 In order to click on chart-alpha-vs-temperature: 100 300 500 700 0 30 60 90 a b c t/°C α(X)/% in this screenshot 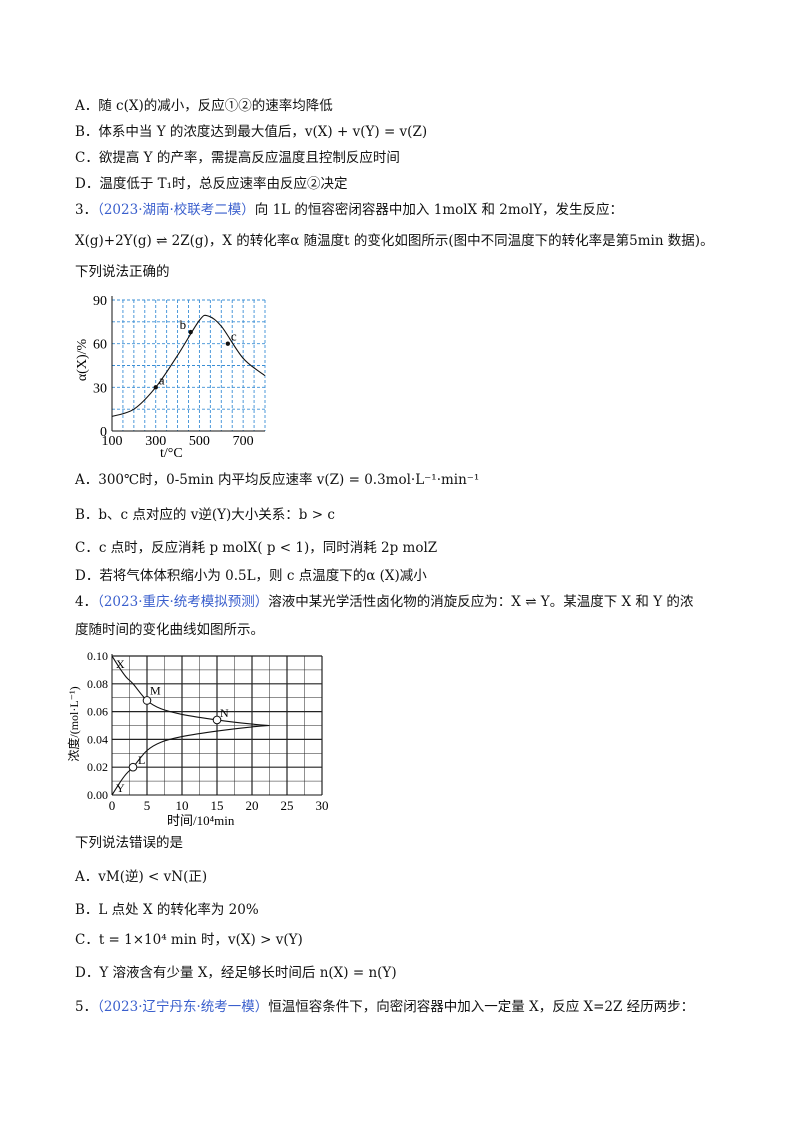, I will do `click(170, 377)`.